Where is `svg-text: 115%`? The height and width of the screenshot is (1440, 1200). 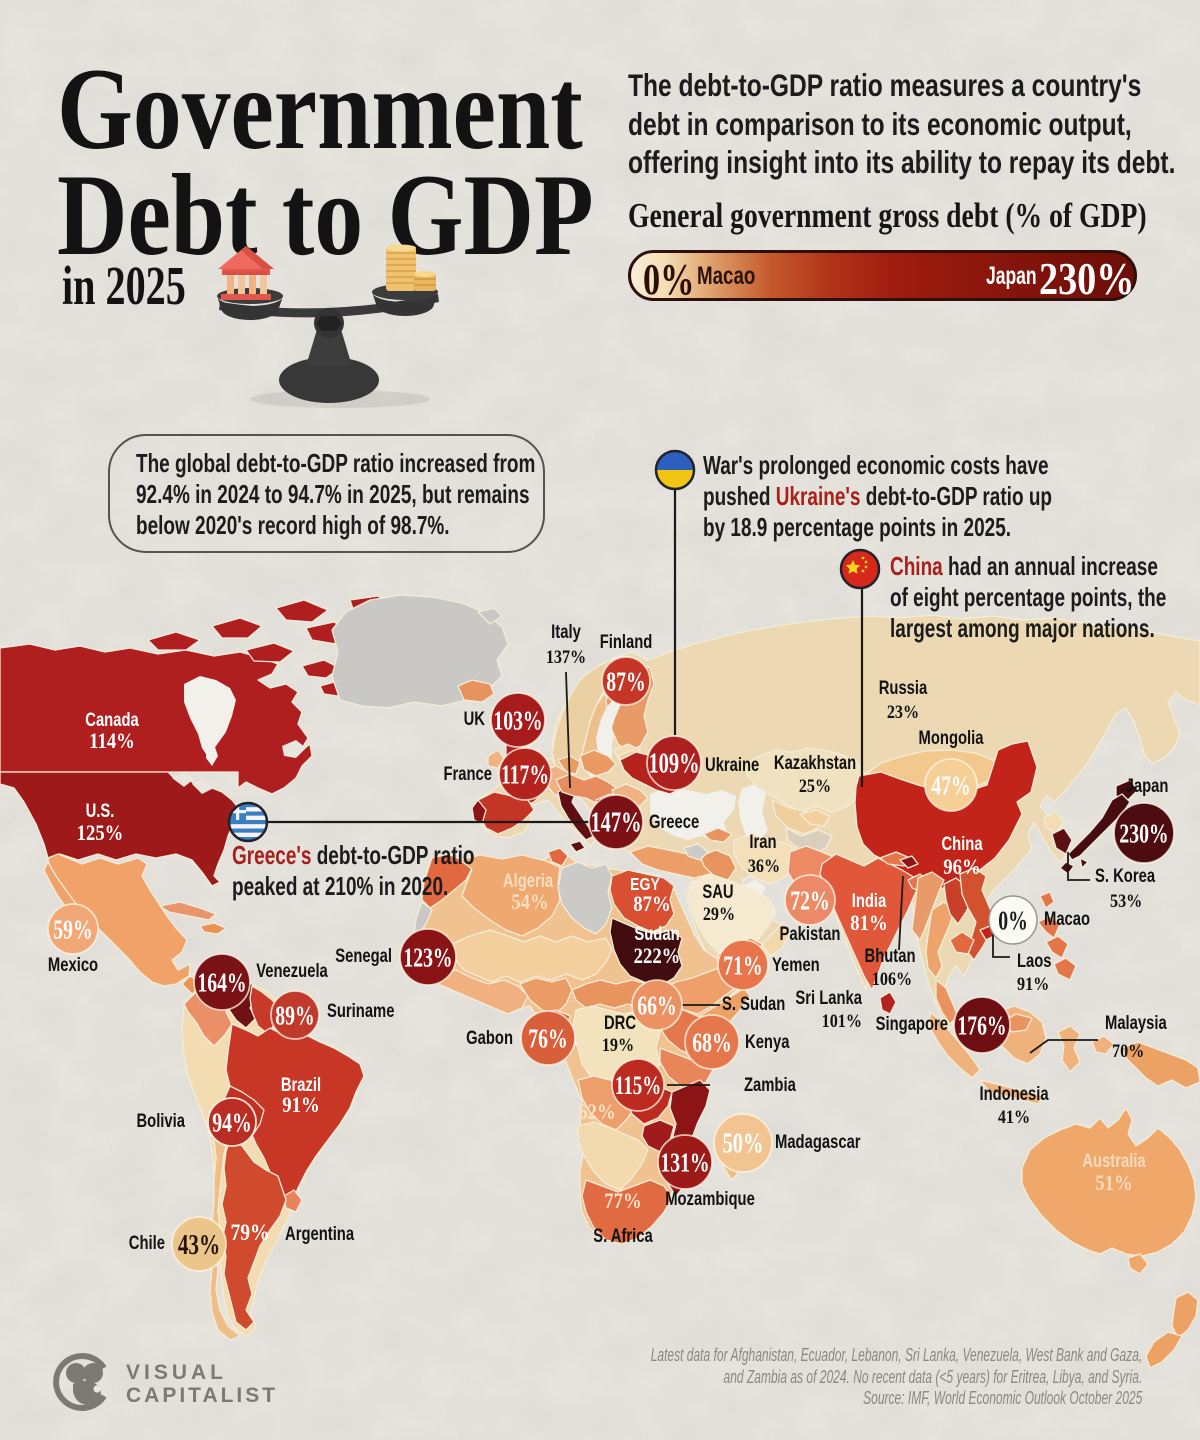
svg-text: 115% is located at coordinates (638, 1085).